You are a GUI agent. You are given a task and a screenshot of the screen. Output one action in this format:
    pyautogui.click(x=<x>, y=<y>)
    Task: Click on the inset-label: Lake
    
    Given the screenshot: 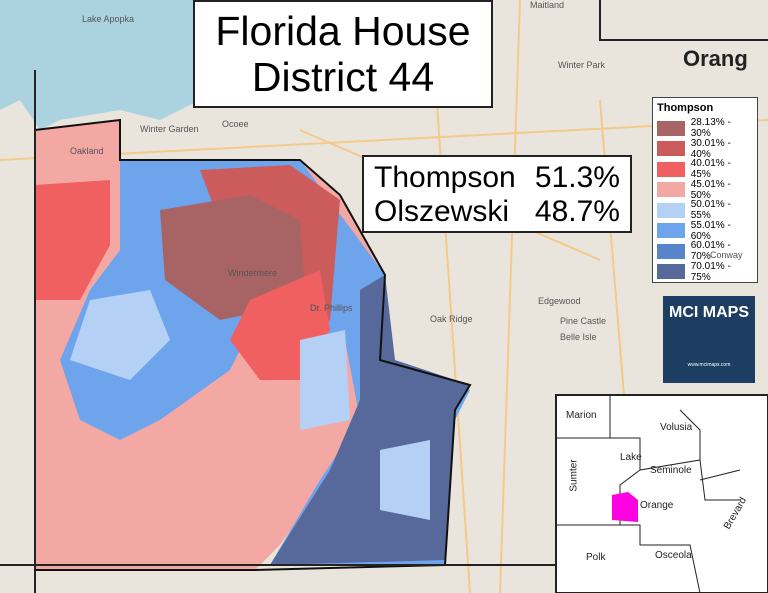 What is the action you would take?
    pyautogui.click(x=631, y=457)
    